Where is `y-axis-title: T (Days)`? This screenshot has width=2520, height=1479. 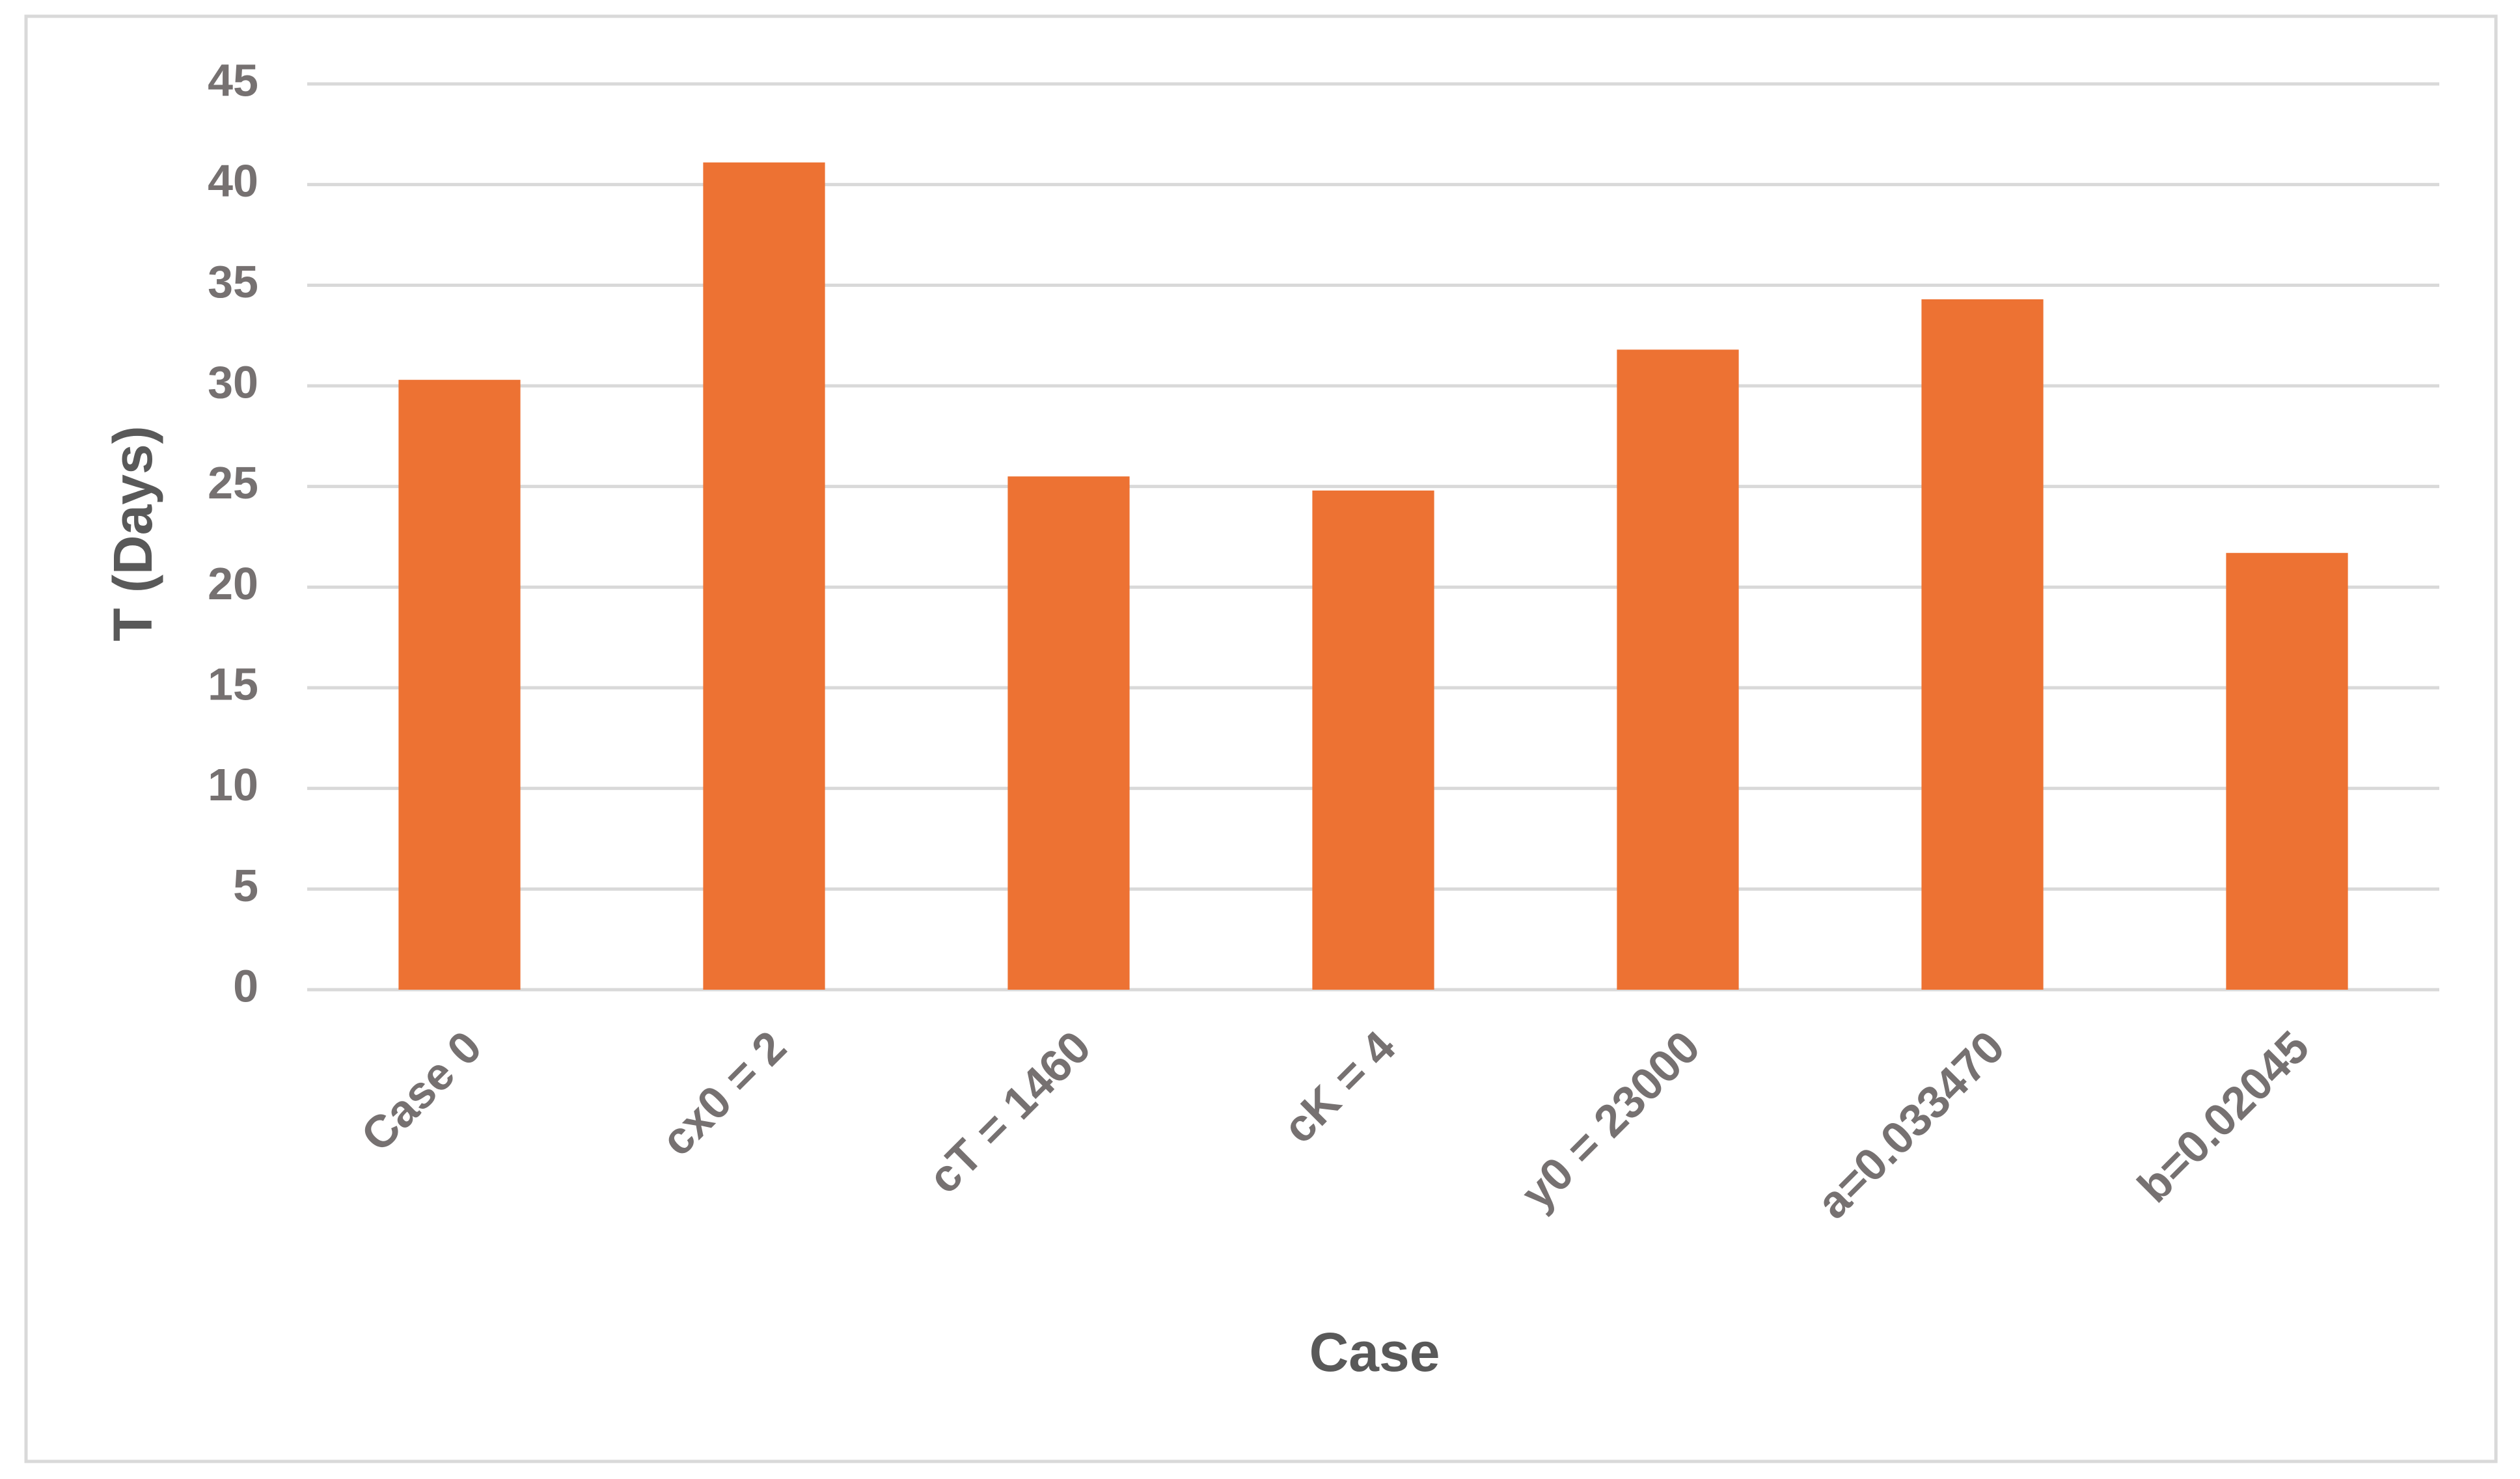
y-axis-title: T (Days) is located at coordinates (132, 533).